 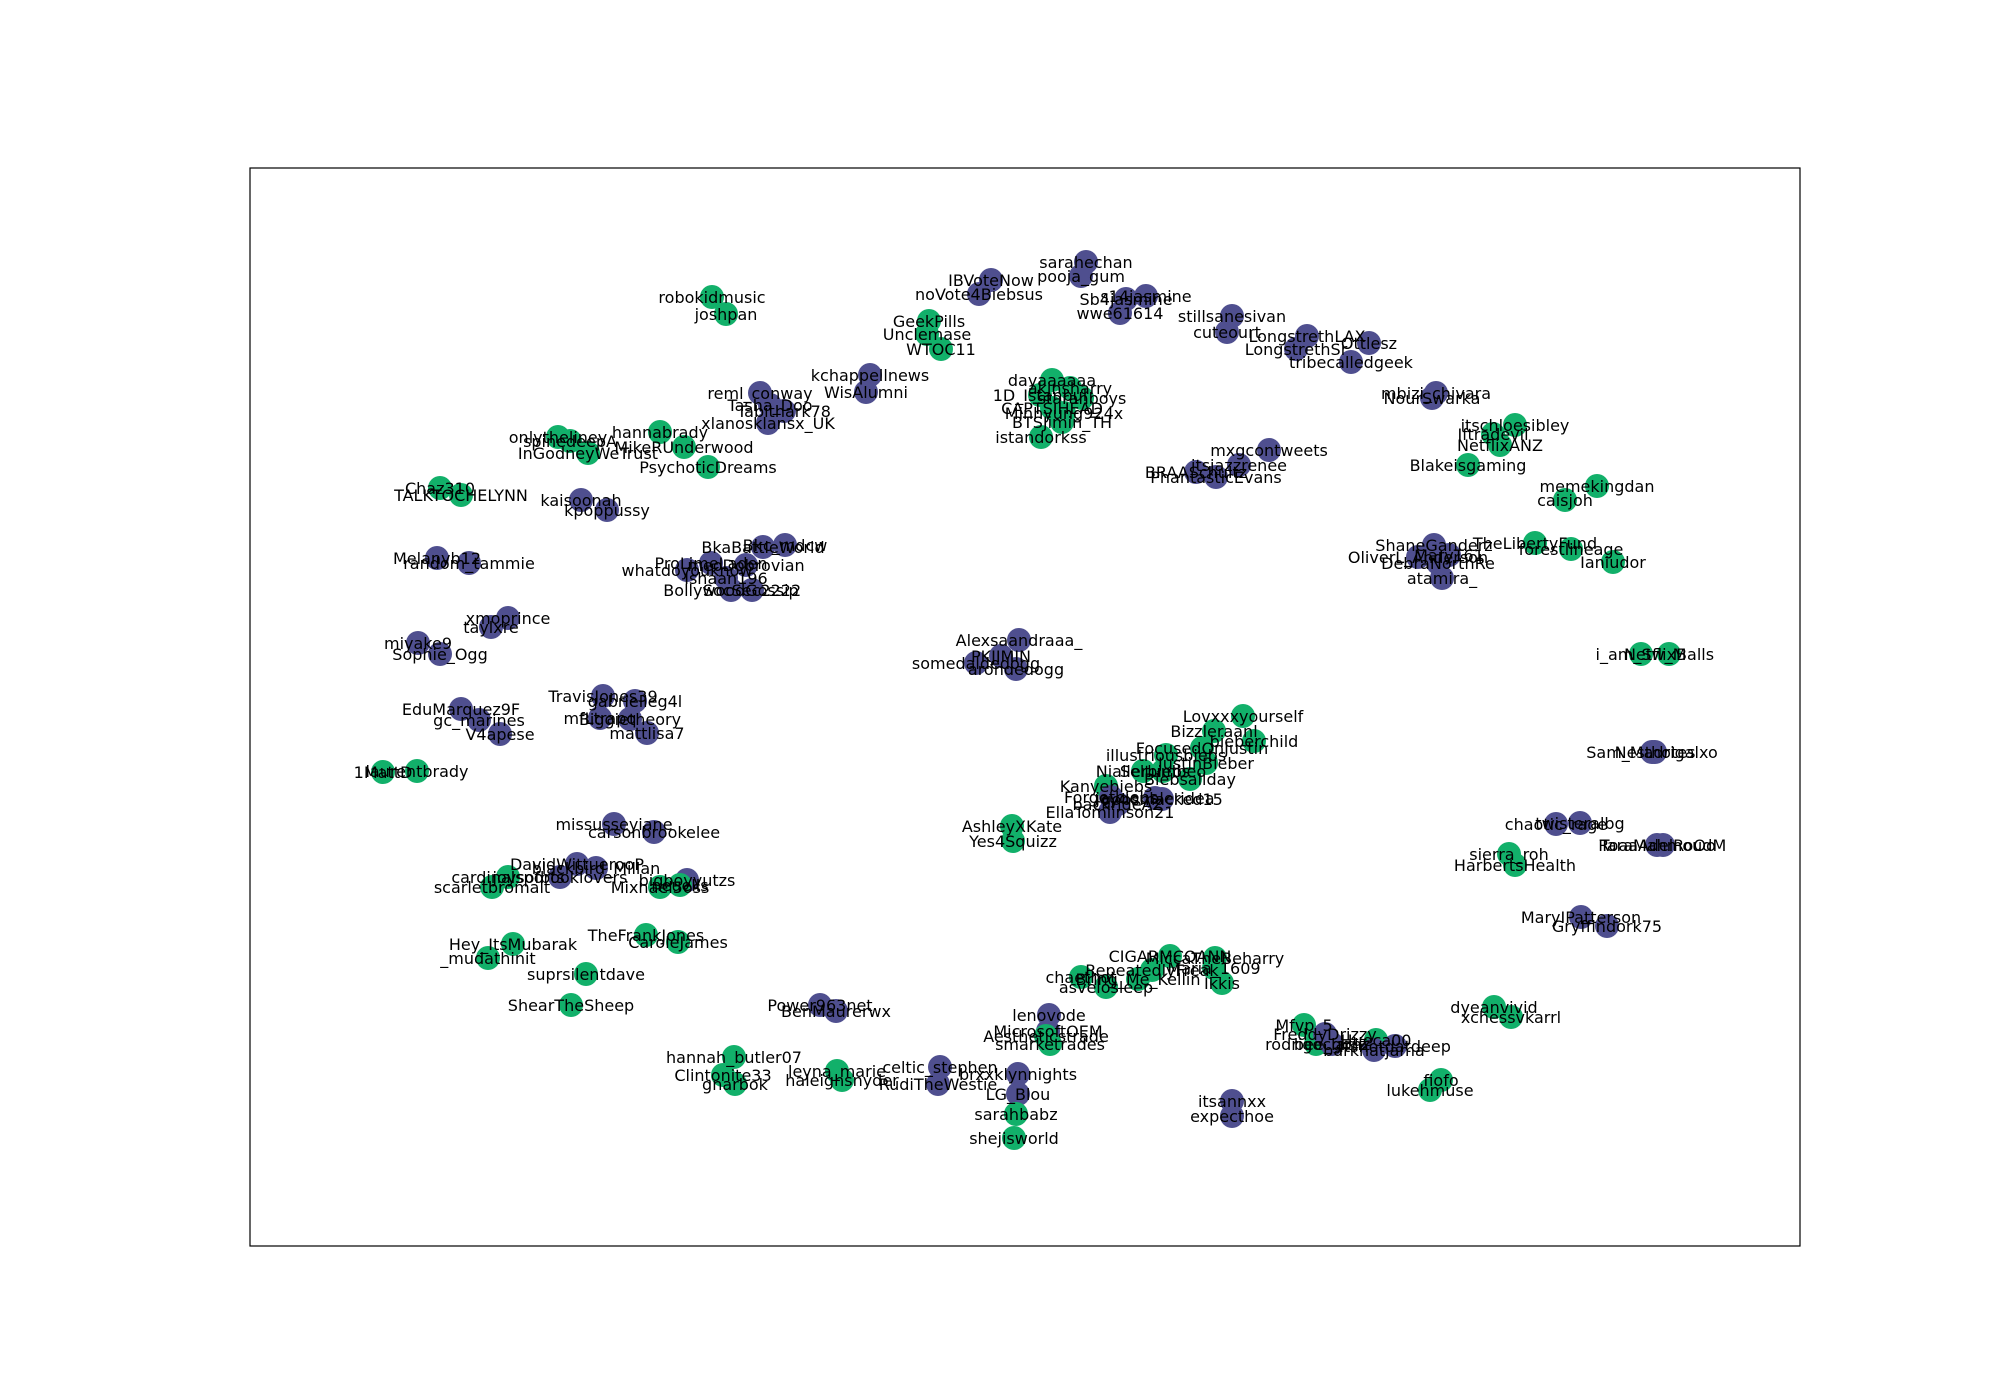 What do you see at coordinates (819, 1005) in the screenshot?
I see `node-label: Power963net` at bounding box center [819, 1005].